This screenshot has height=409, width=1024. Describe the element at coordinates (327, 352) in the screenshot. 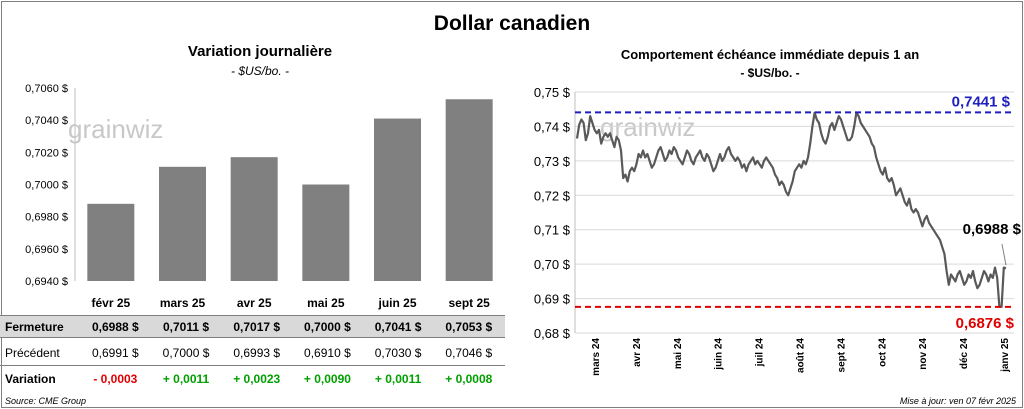

I see `table-cell: 0,6910 $` at that location.